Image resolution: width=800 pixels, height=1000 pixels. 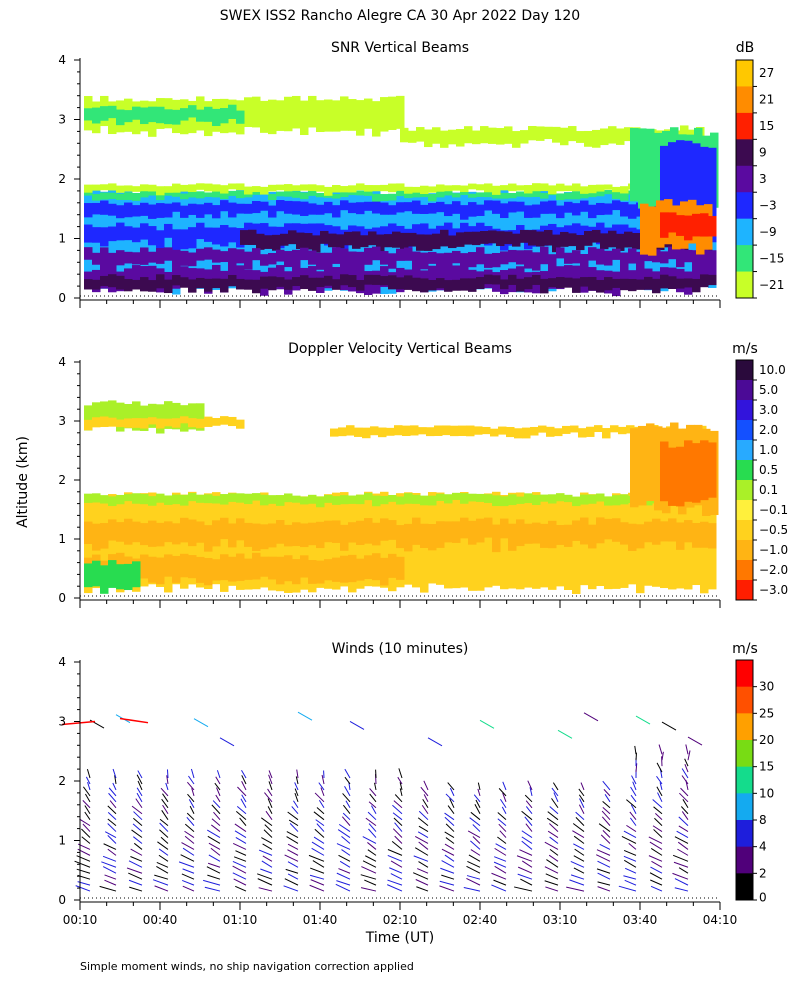 I want to click on colorbar-label: 0, so click(x=763, y=897).